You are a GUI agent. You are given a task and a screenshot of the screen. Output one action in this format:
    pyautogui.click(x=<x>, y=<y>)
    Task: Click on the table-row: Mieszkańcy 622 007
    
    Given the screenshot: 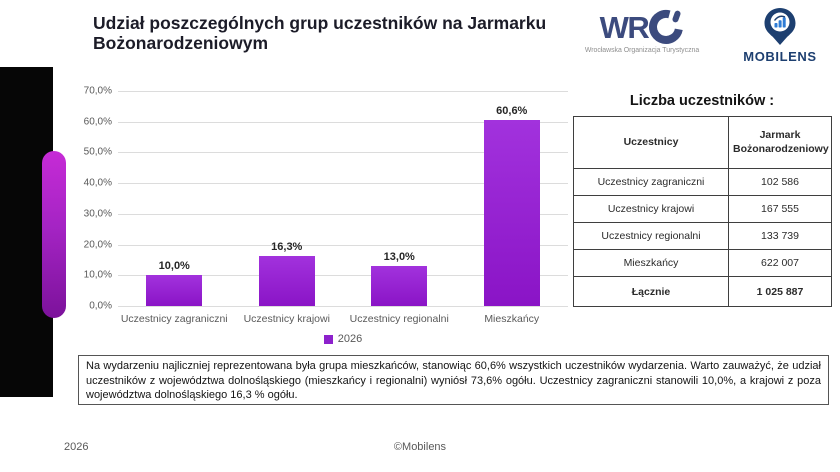 What is the action you would take?
    pyautogui.click(x=702, y=263)
    